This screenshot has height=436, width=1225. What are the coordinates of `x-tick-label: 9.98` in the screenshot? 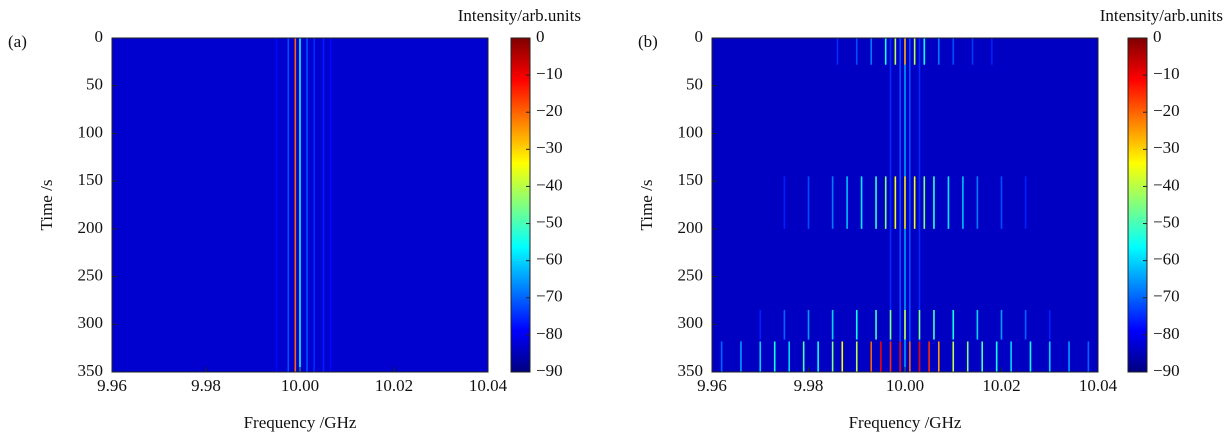 It's located at (809, 385).